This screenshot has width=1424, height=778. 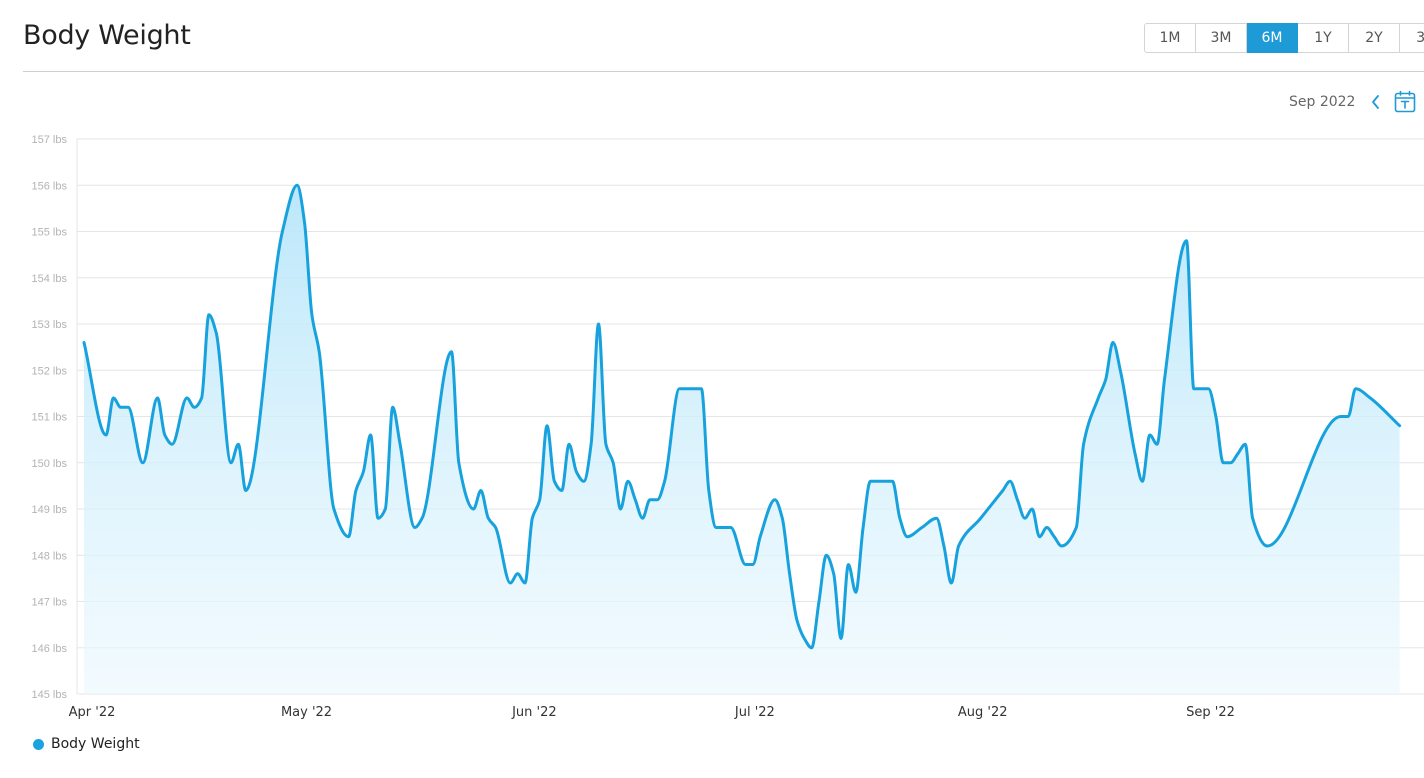 What do you see at coordinates (128, 407) in the screenshot?
I see `data-point: 2022-04-07: 151.2` at bounding box center [128, 407].